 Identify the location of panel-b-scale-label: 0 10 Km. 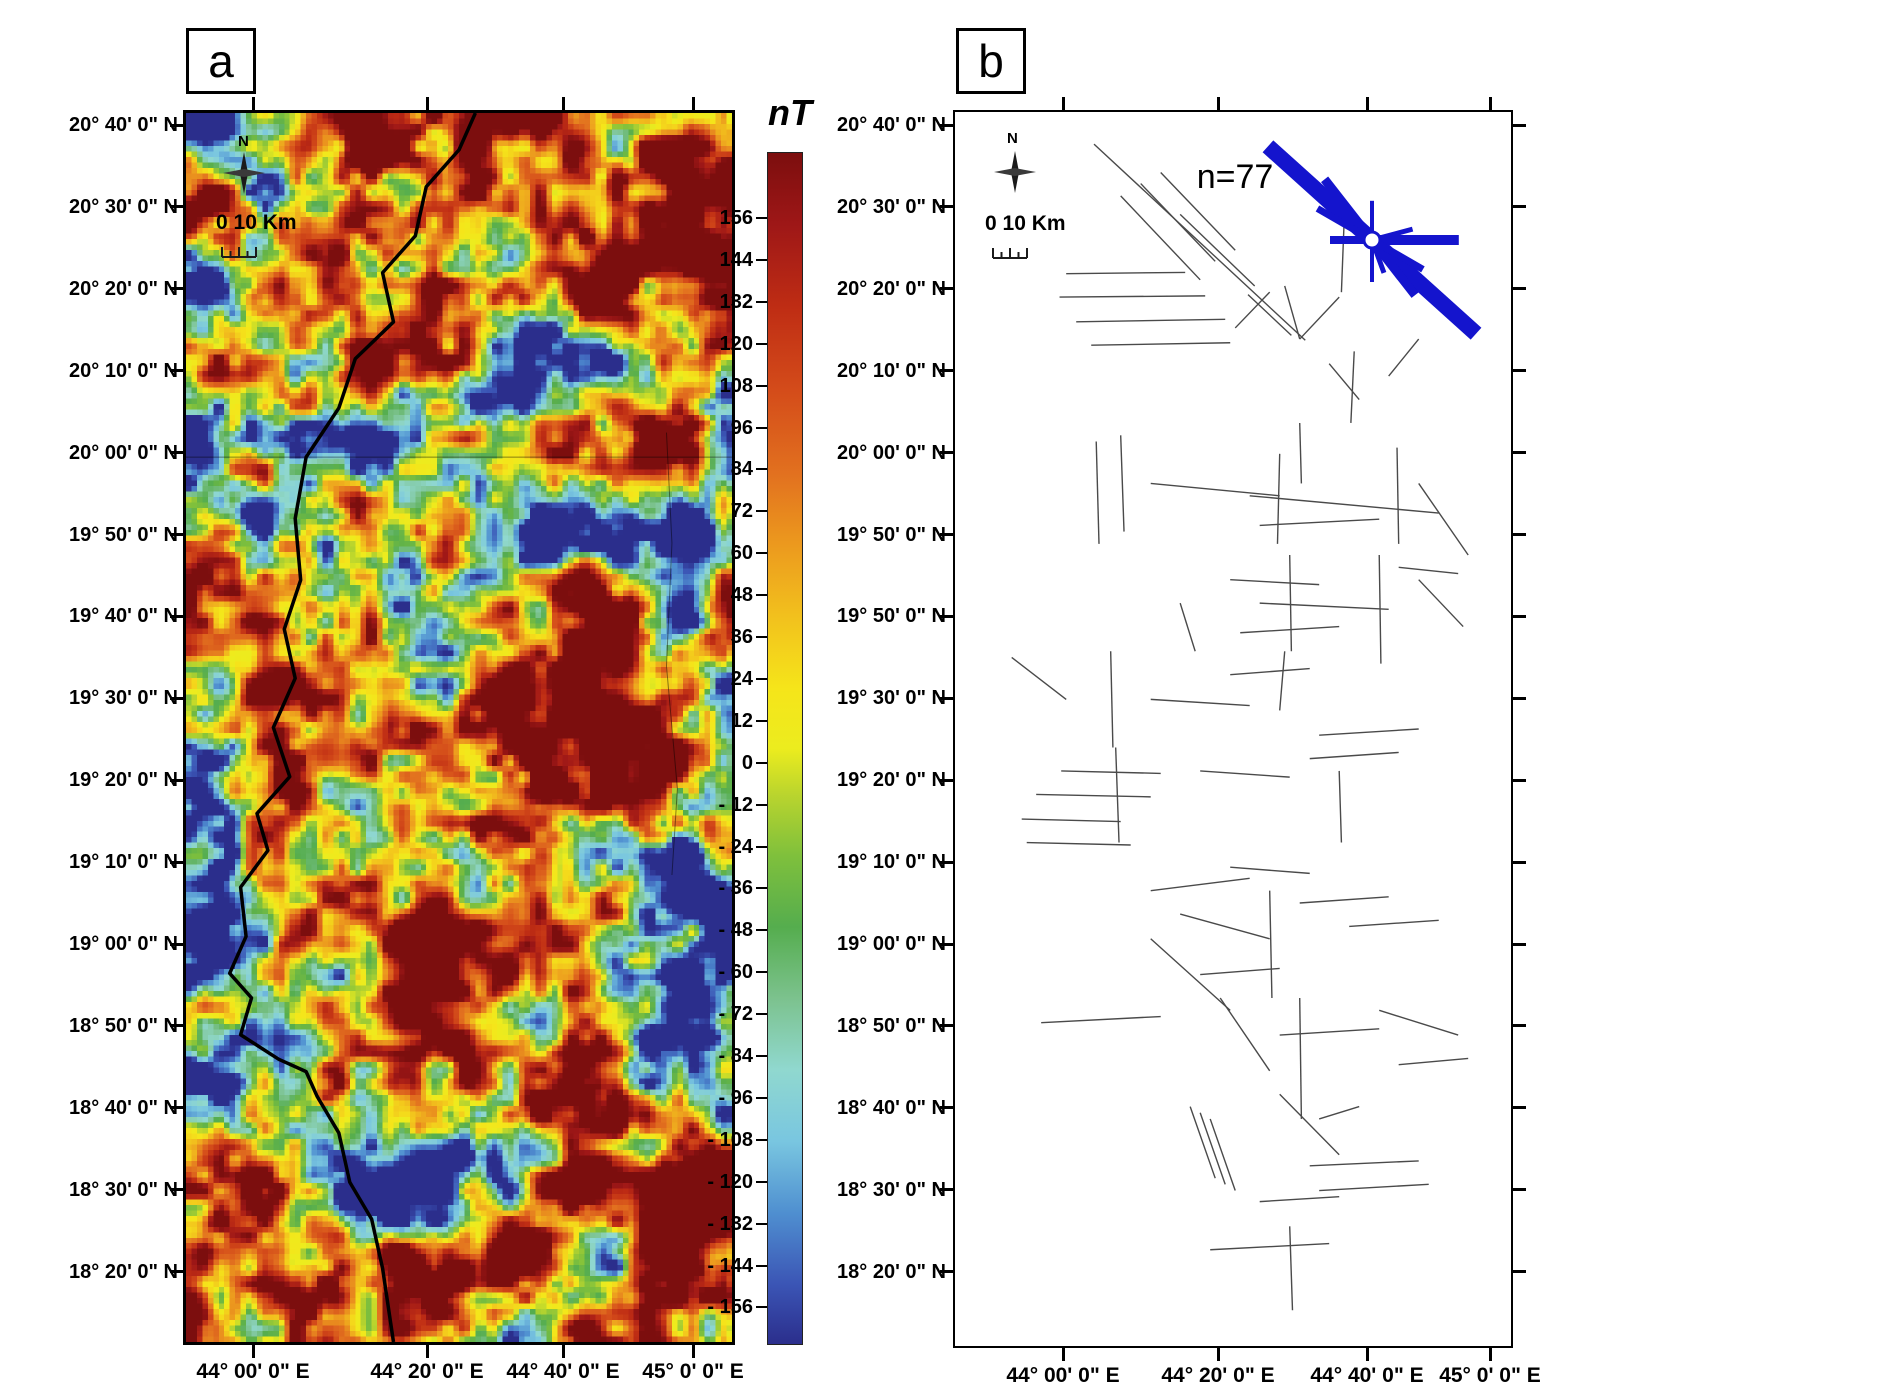
(1025, 223).